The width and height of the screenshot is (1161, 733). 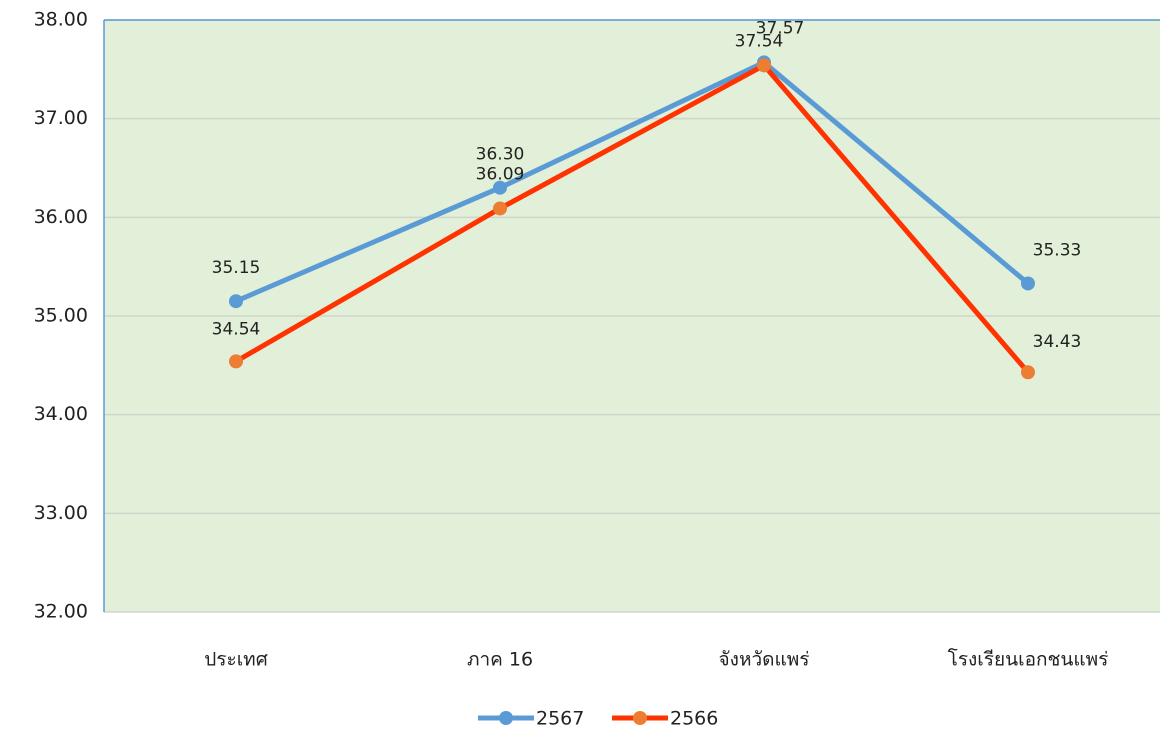 What do you see at coordinates (1057, 342) in the screenshot?
I see `data-label: 34.43` at bounding box center [1057, 342].